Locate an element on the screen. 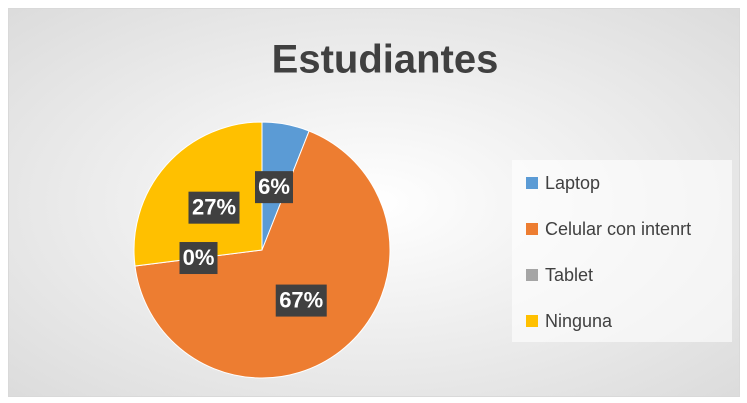 Image resolution: width=747 pixels, height=403 pixels. data-label: 6% is located at coordinates (274, 186).